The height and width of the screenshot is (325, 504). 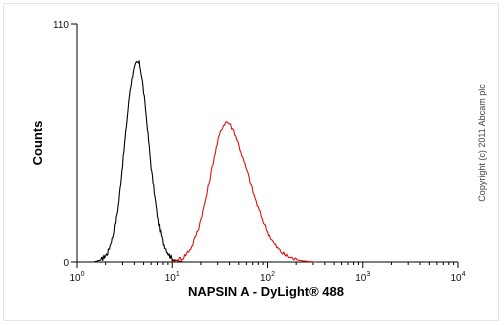 What do you see at coordinates (61, 25) in the screenshot?
I see `y-tick-label: 110` at bounding box center [61, 25].